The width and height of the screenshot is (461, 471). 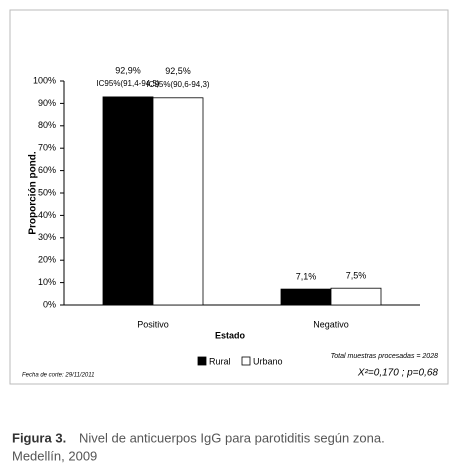 I want to click on y-tick-label: 30%, so click(x=47, y=237).